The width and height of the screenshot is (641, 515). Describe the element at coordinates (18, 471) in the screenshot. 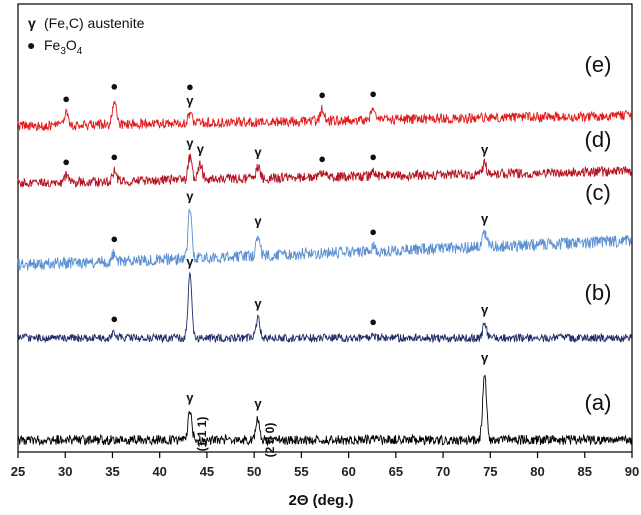

I see `x-tick-label: 25` at that location.